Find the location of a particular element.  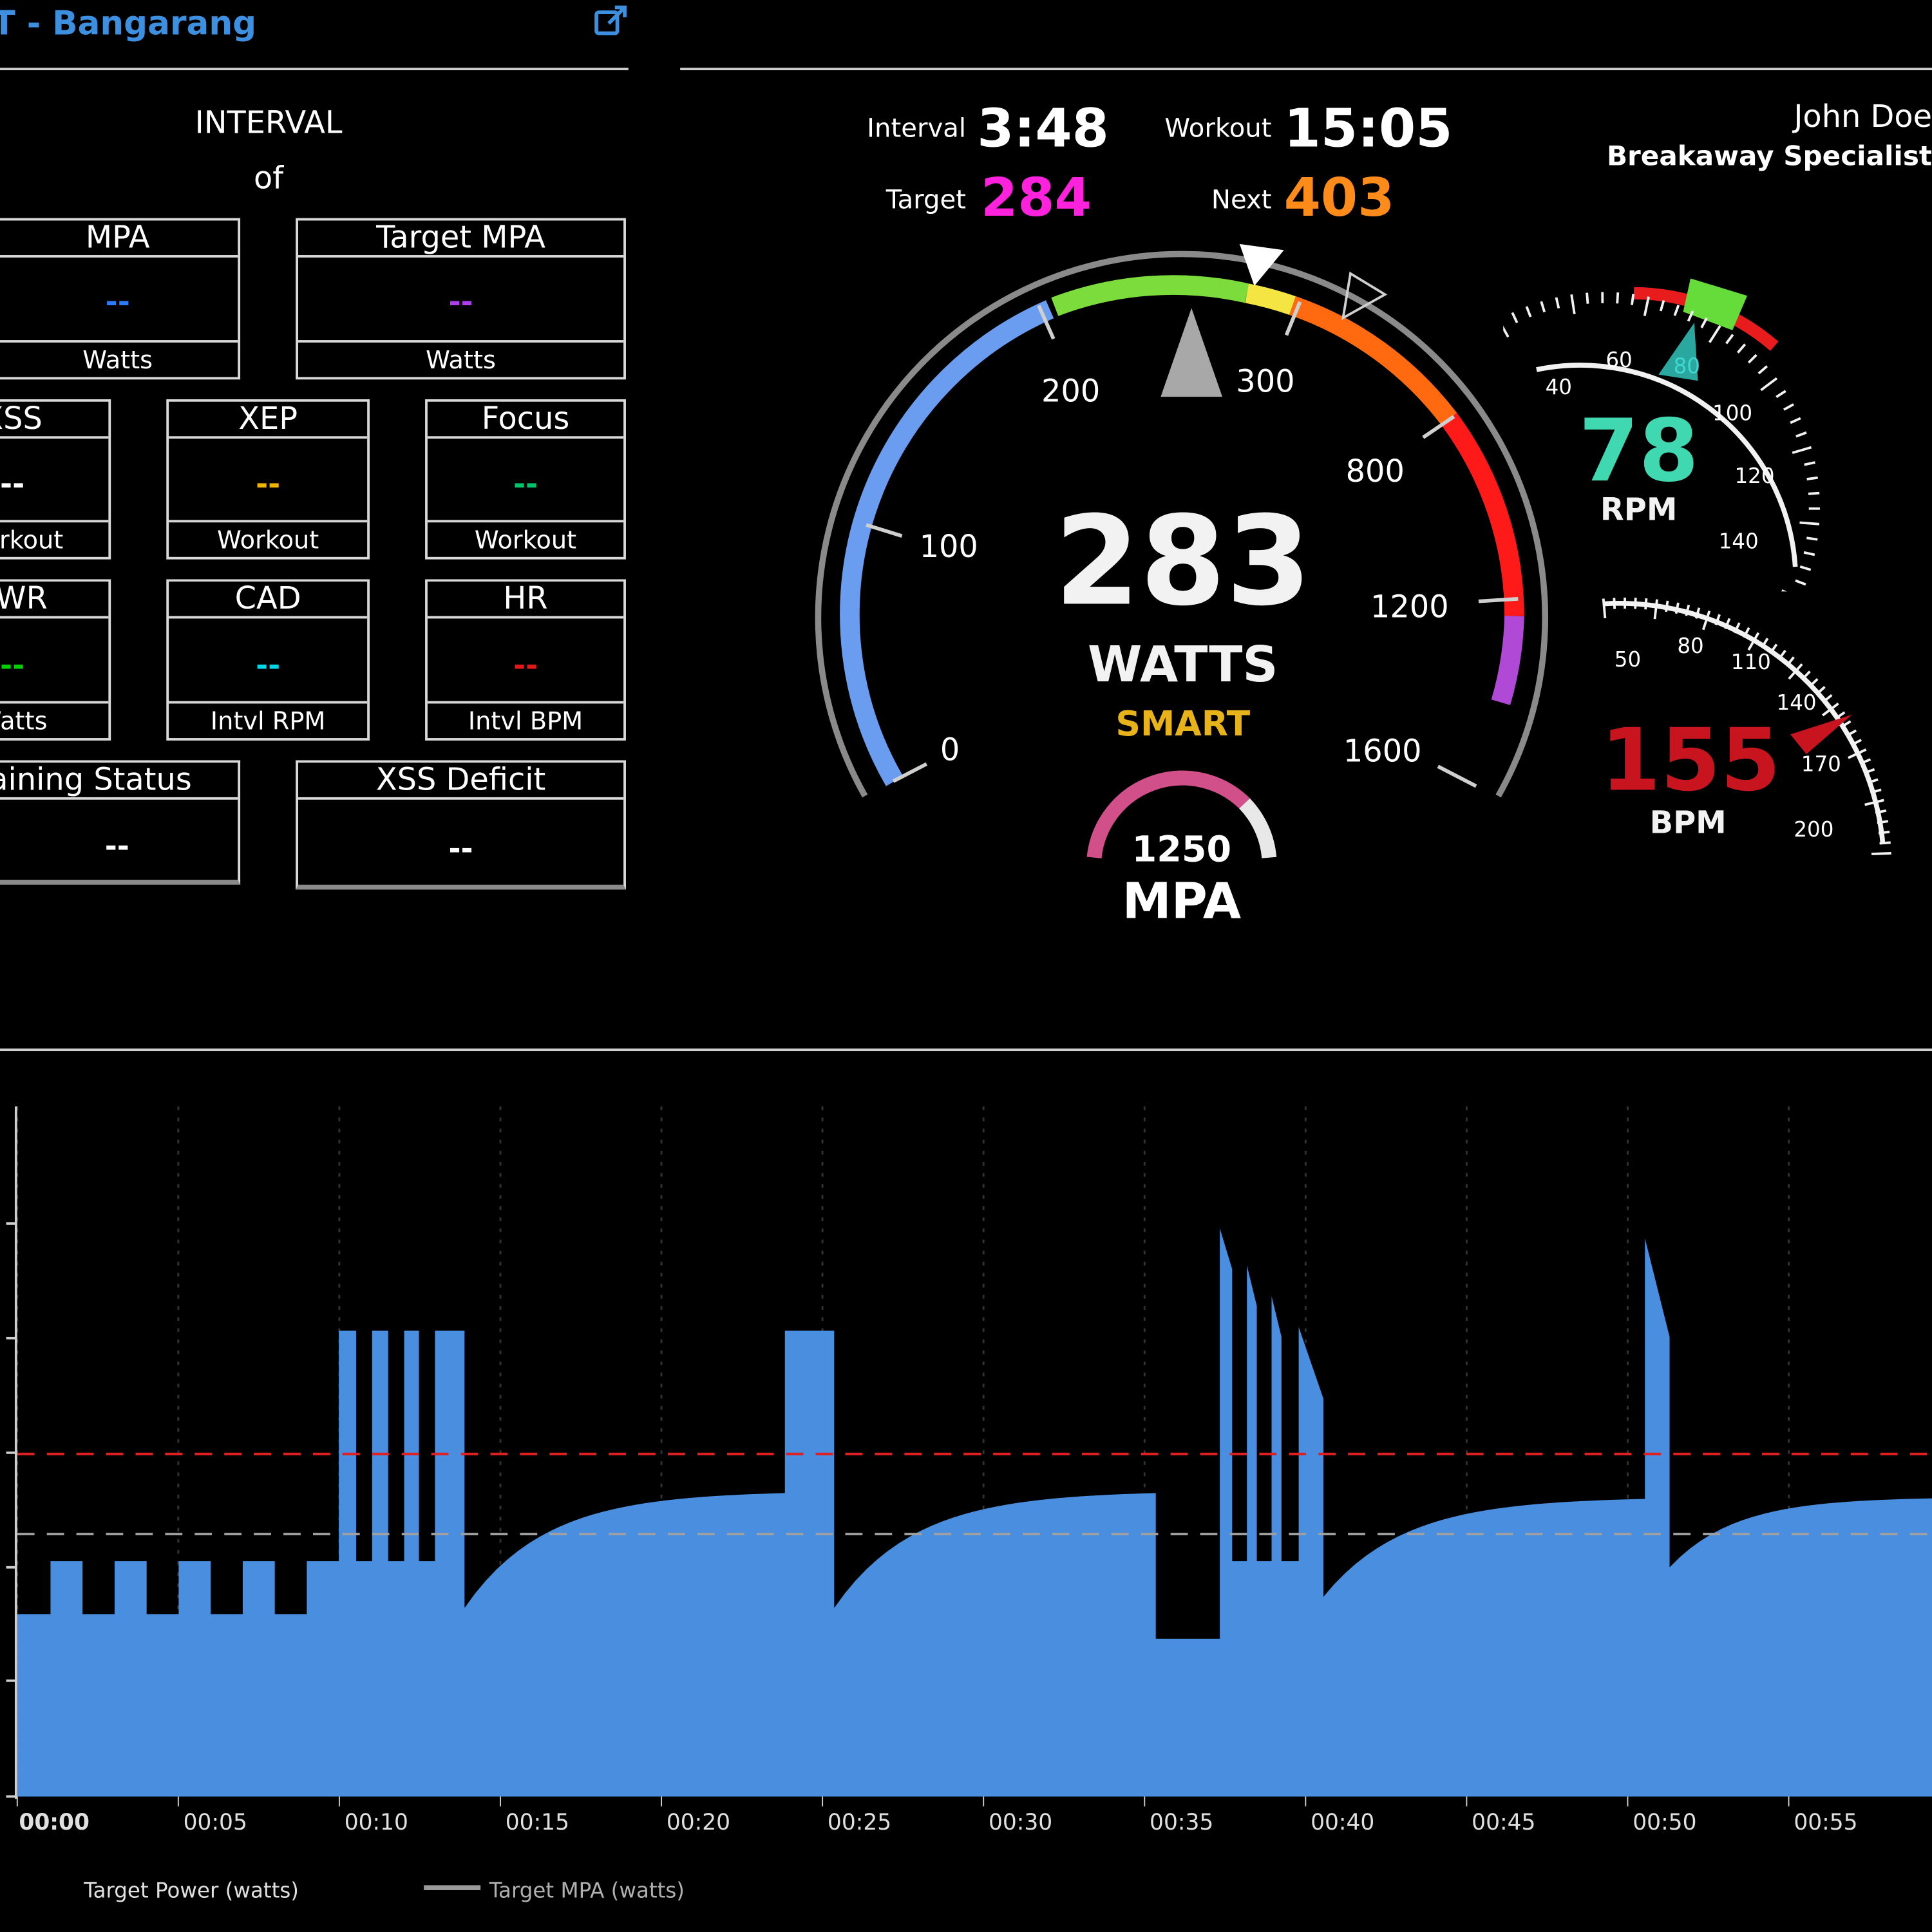

power-tick-label-1200: 1200 is located at coordinates (1409, 607).